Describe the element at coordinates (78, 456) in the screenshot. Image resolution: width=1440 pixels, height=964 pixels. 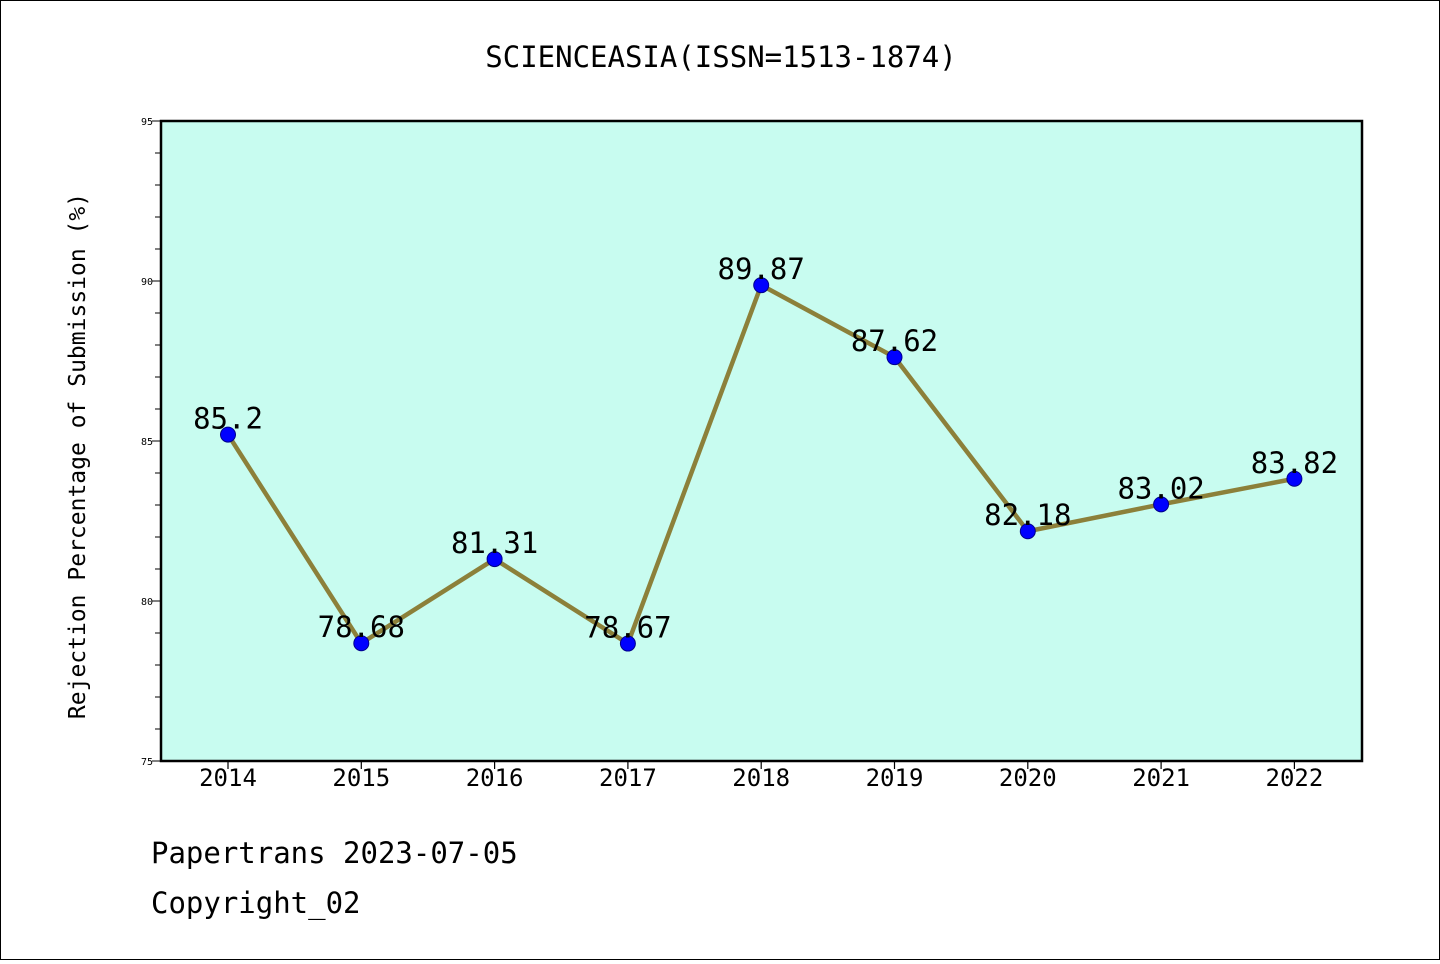
I see `y-axis-label: Rejection Percentage of Submission (%)` at that location.